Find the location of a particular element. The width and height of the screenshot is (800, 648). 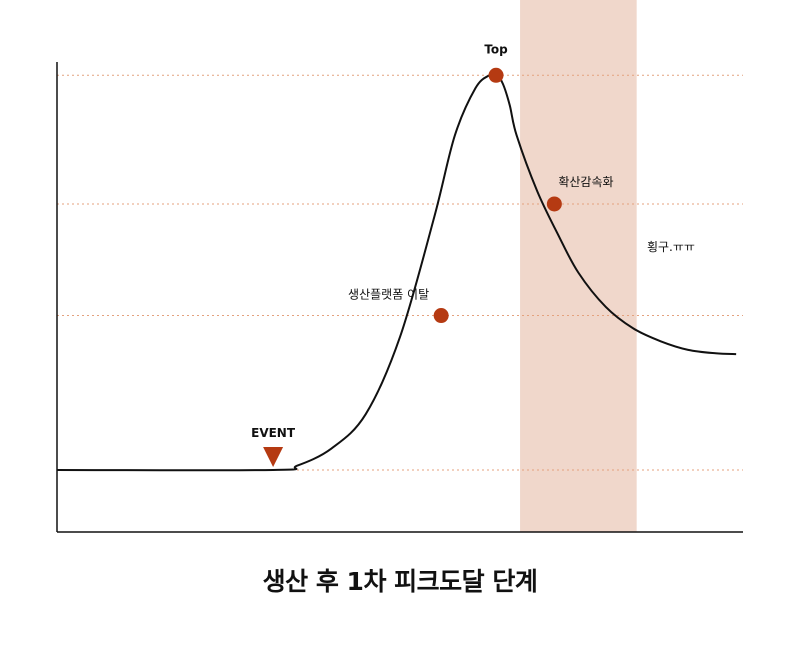

marker-label-peak: Top is located at coordinates (496, 49).